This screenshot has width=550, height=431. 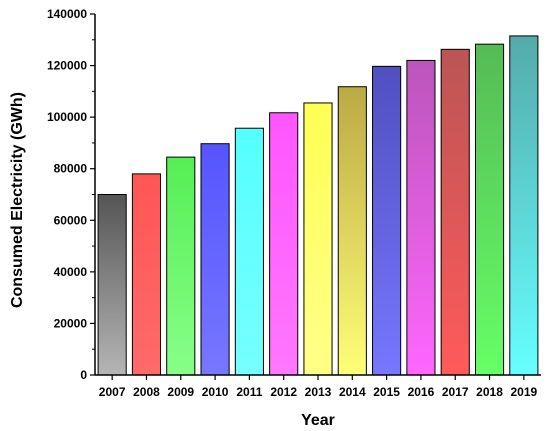 I want to click on x-tick-label: 2013, so click(x=318, y=392).